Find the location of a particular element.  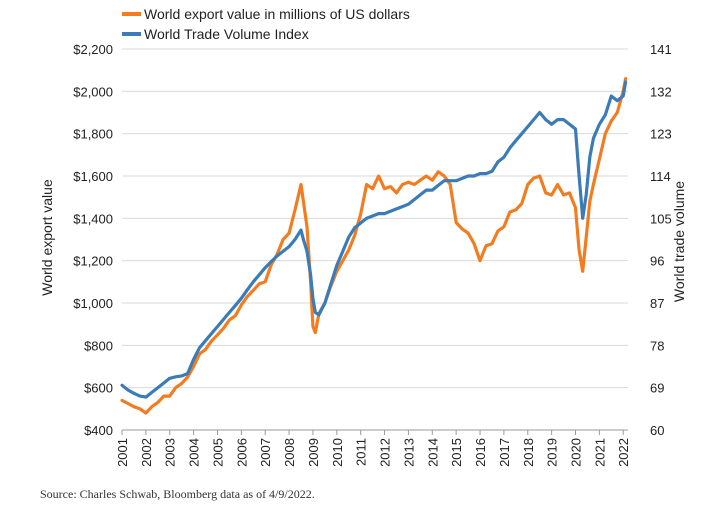

right-tick-label: 105 is located at coordinates (661, 218).